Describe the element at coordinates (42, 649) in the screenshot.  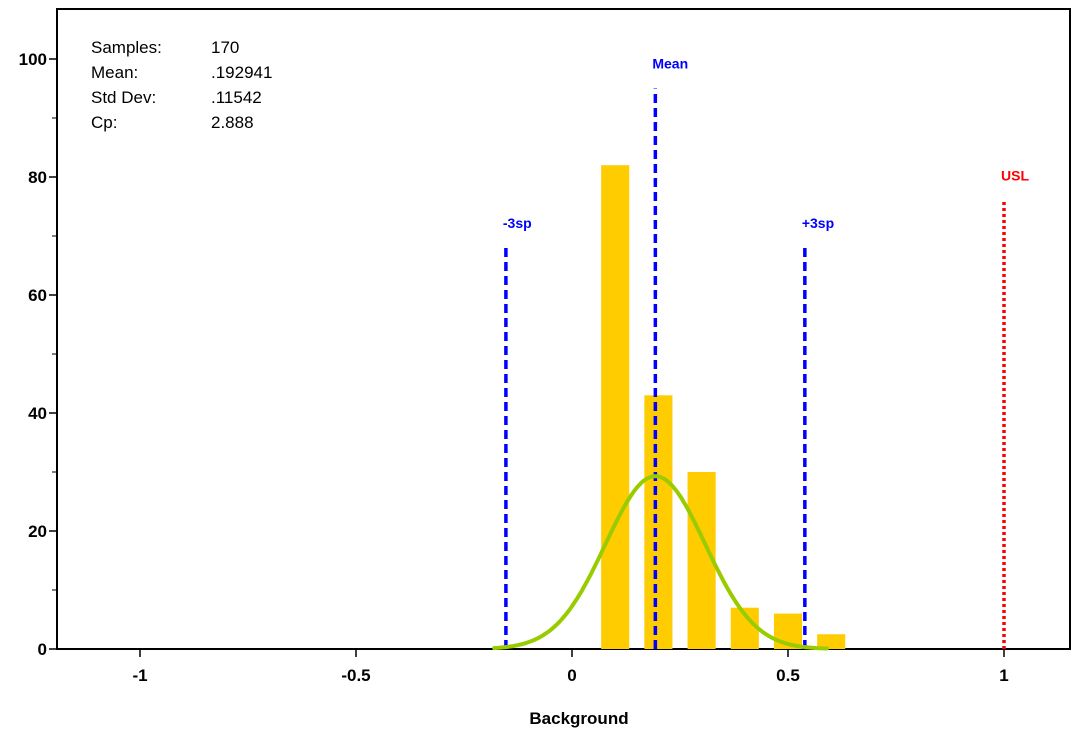
I see `y-tick-label: 0` at that location.